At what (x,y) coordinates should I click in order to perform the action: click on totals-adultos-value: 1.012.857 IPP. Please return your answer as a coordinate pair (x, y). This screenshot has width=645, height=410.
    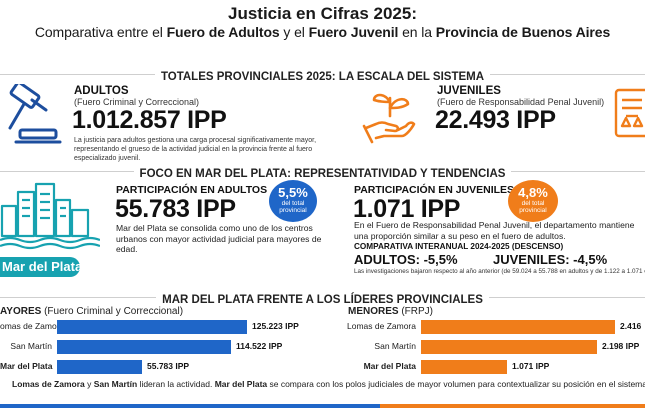
    Looking at the image, I should click on (149, 120).